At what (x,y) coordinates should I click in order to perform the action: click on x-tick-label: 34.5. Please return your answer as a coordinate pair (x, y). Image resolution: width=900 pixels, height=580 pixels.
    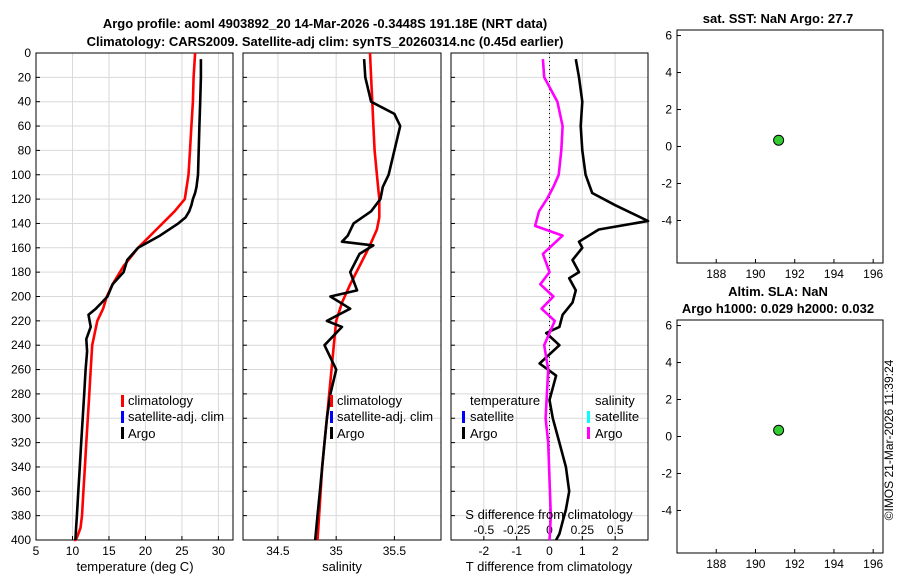
    Looking at the image, I should click on (278, 551).